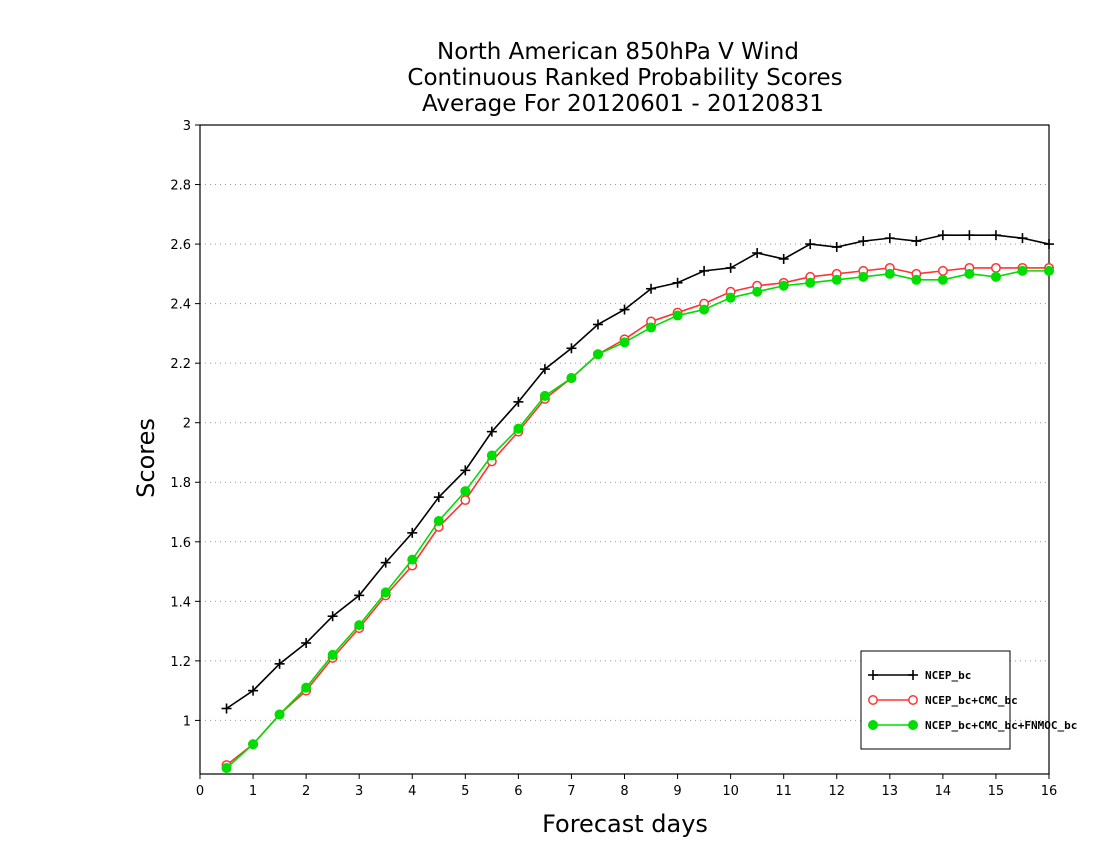 This screenshot has width=1100, height=850. I want to click on x-tick-label: 0, so click(200, 791).